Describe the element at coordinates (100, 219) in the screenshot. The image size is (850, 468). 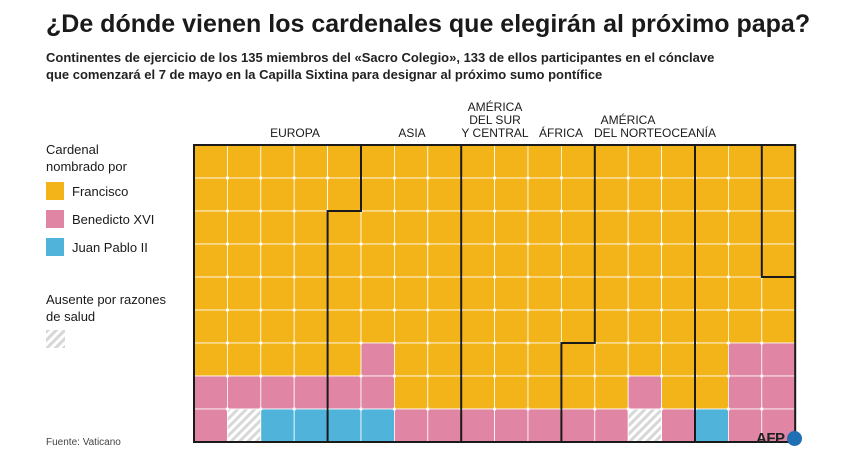
I see `legend-item-benedicto: Benedicto XVI` at that location.